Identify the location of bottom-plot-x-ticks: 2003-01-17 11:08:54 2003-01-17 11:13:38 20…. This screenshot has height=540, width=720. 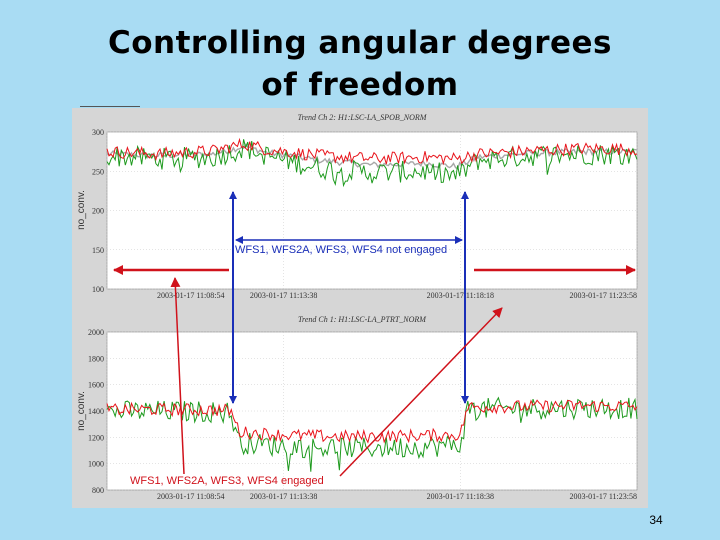
(397, 496).